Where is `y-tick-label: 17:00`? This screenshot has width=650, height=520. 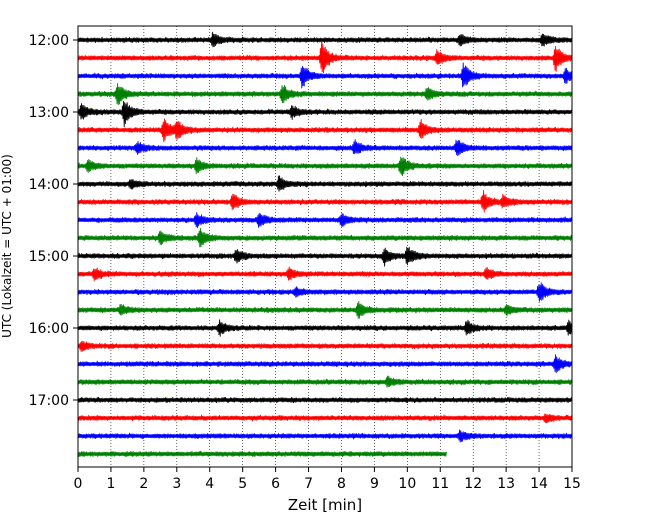 y-tick-label: 17:00 is located at coordinates (49, 401).